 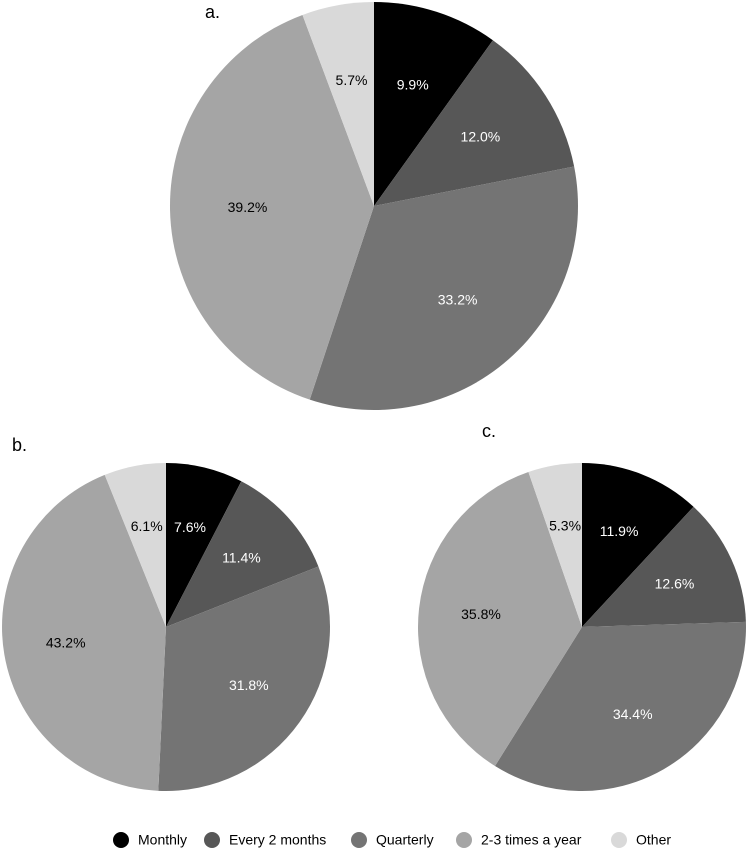 What do you see at coordinates (481, 136) in the screenshot?
I see `pie-a-label-every-2-months: 12.0%` at bounding box center [481, 136].